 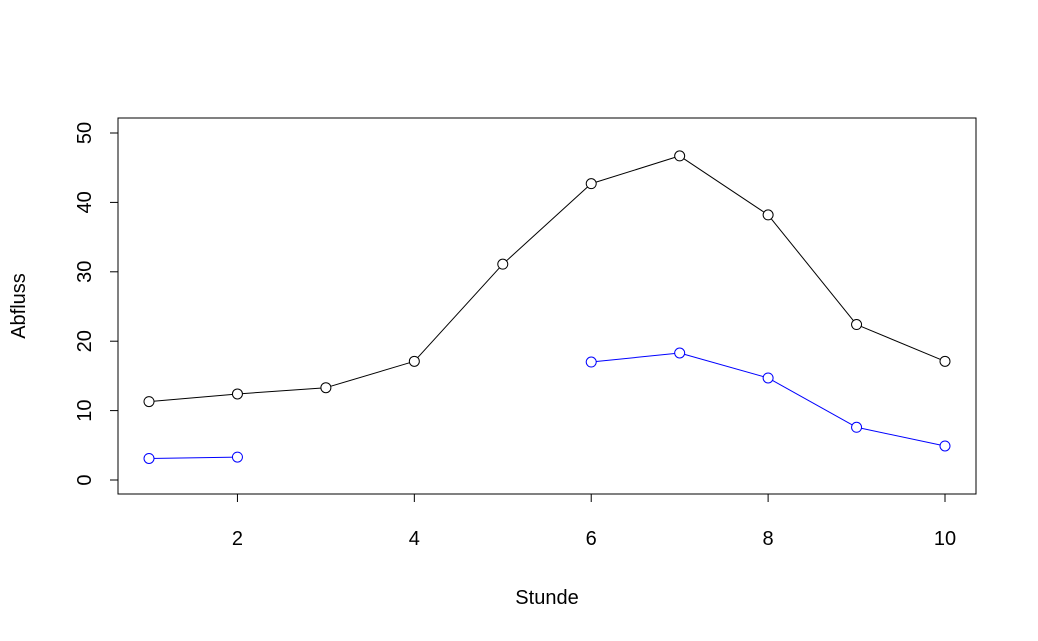 What do you see at coordinates (768, 539) in the screenshot?
I see `x-tick-label: 8` at bounding box center [768, 539].